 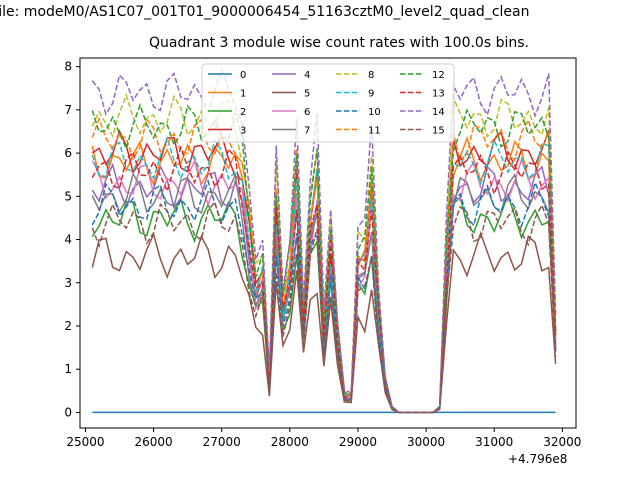 What do you see at coordinates (374, 112) in the screenshot?
I see `legend-label-10: 10` at bounding box center [374, 112].